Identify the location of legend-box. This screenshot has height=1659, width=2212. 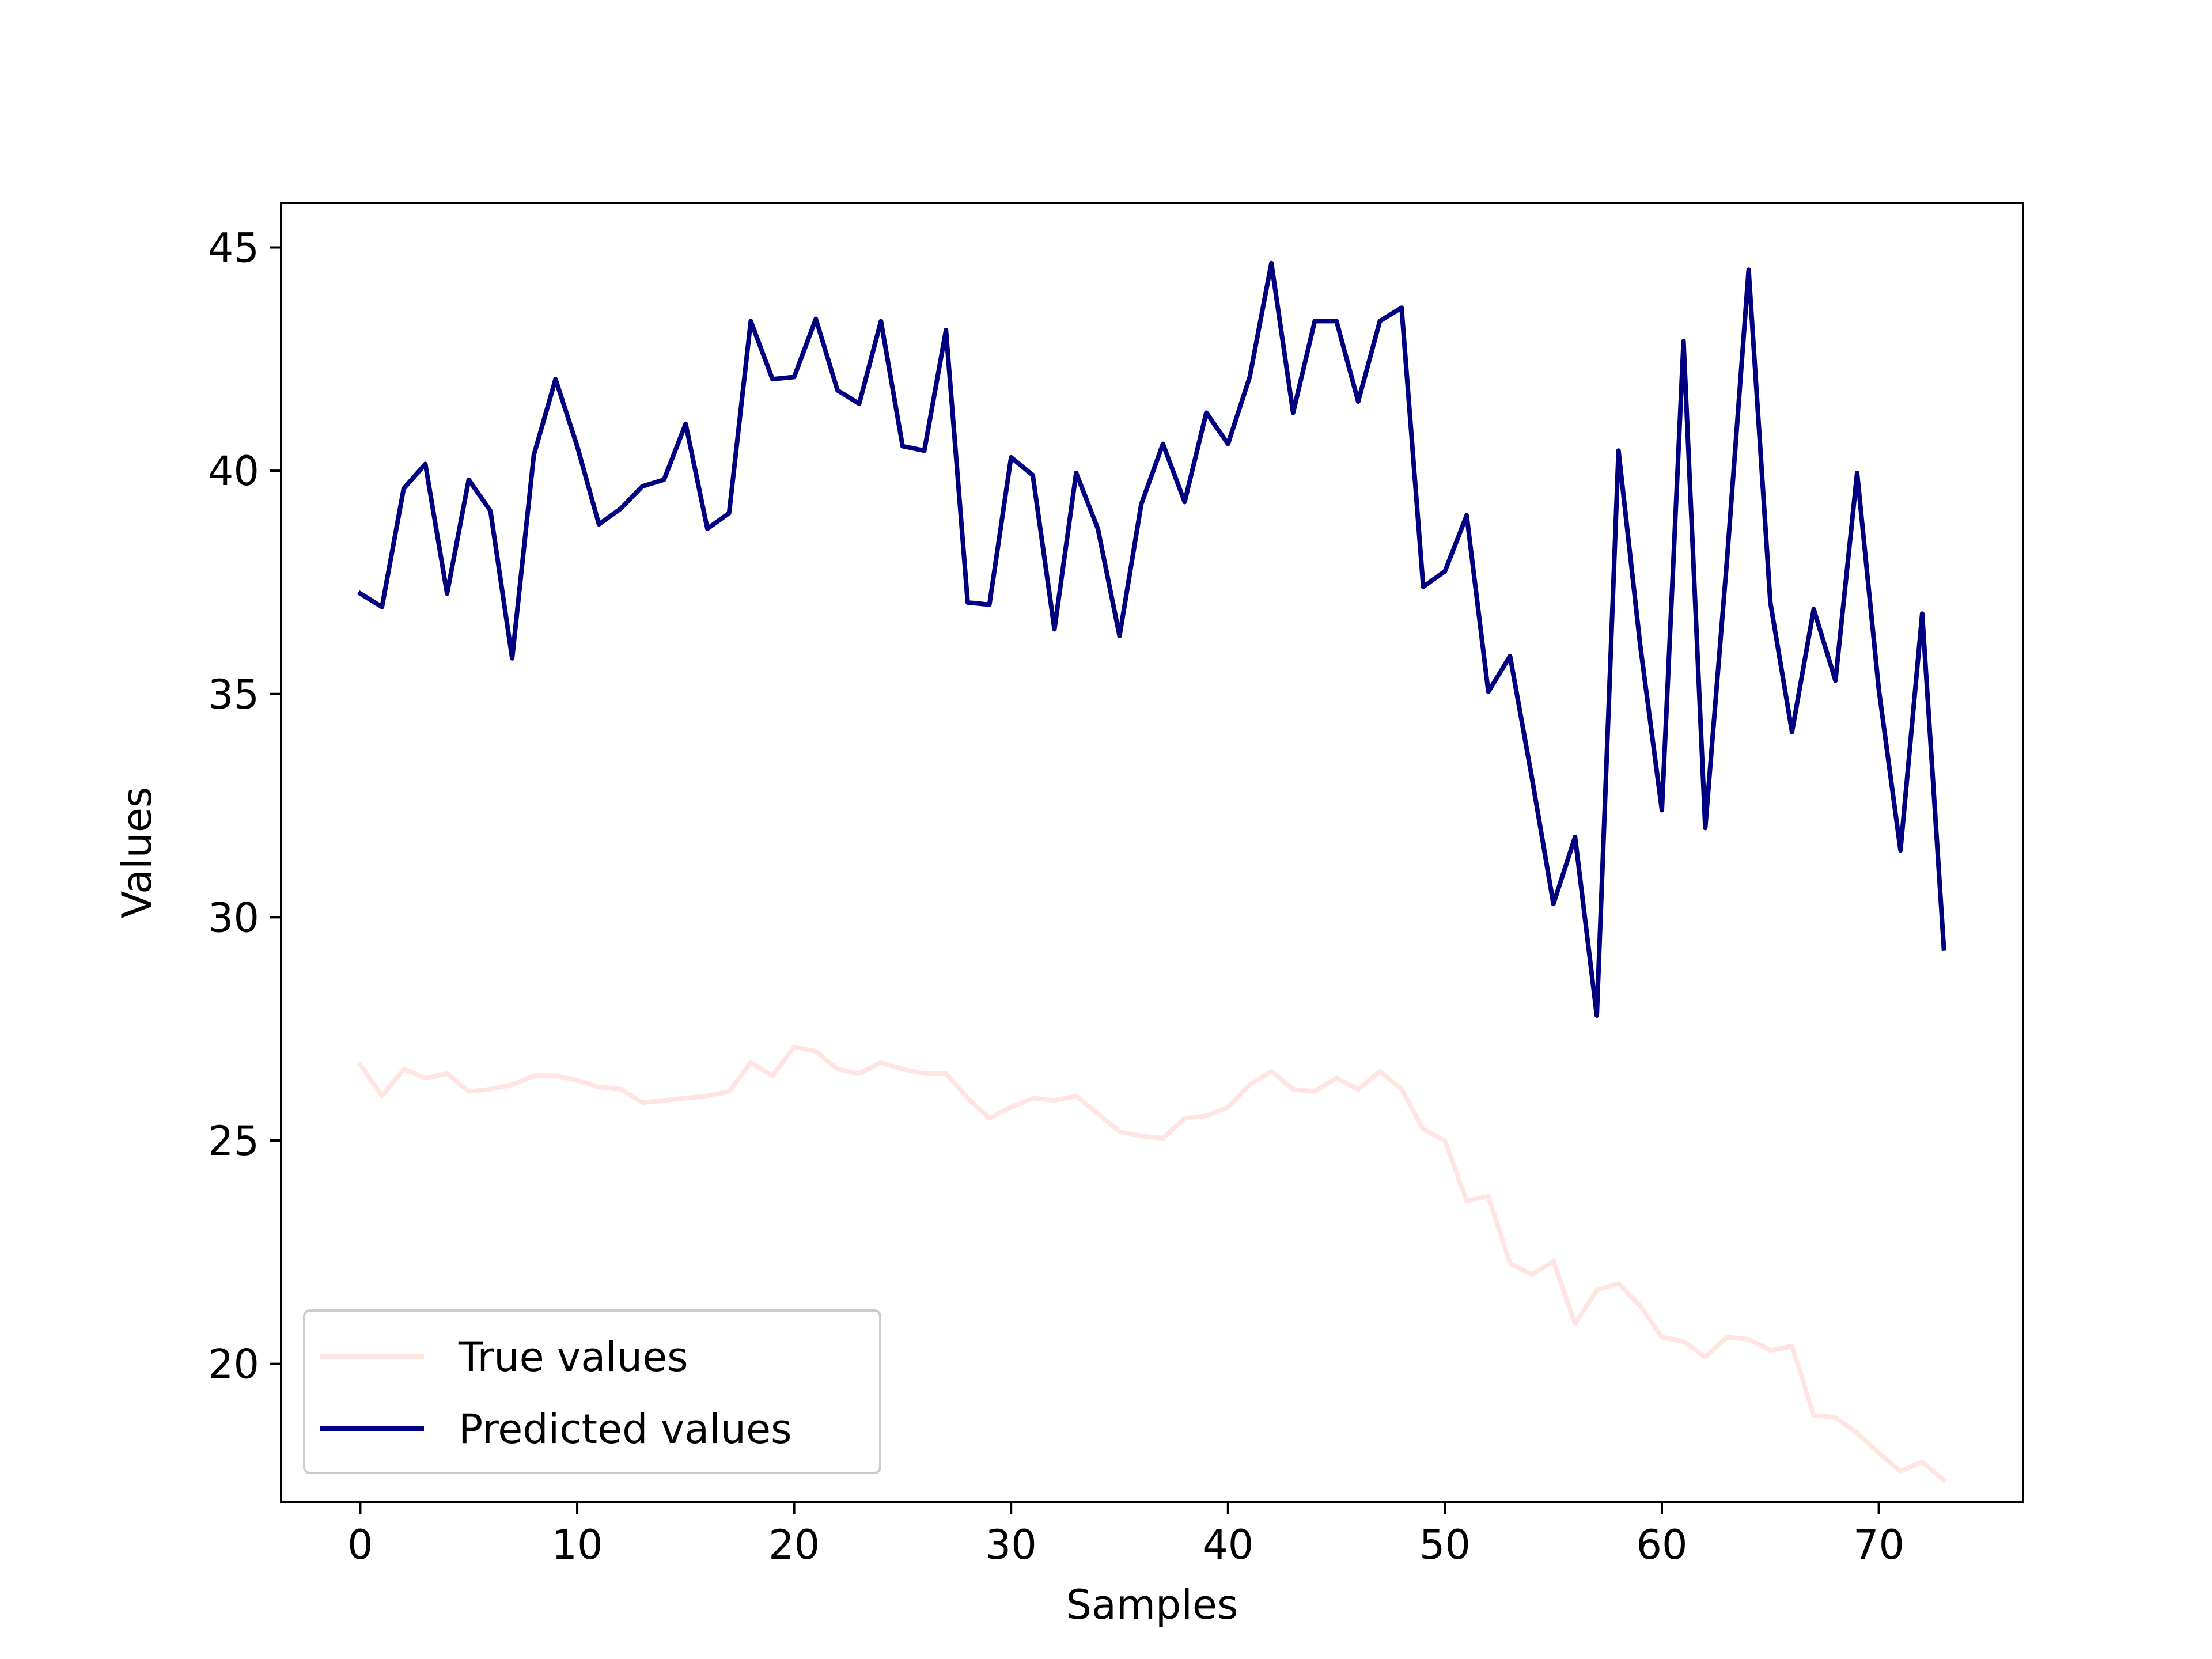
(592, 1391).